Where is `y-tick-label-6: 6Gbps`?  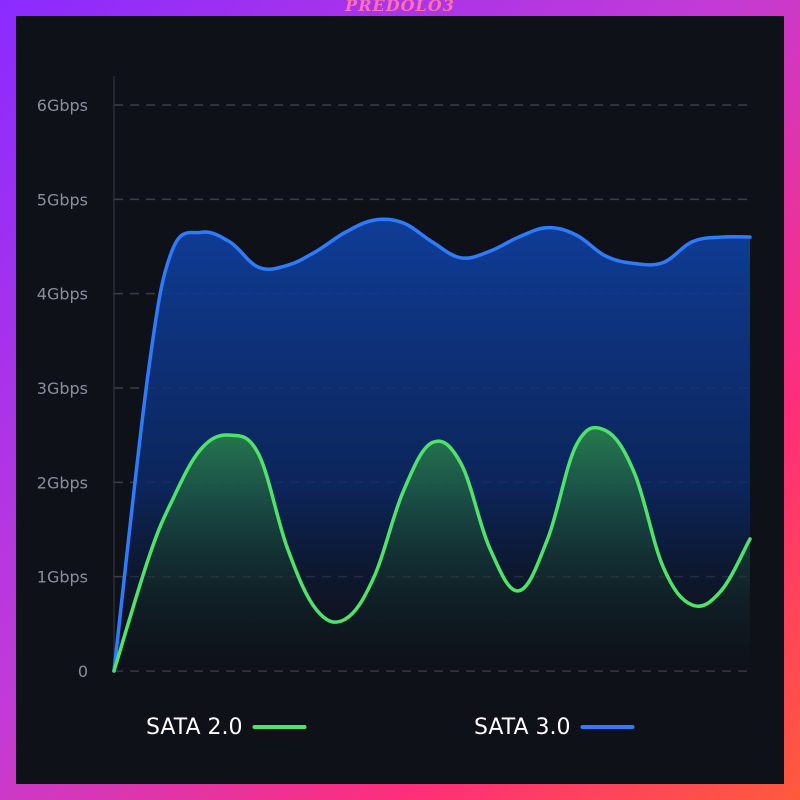
y-tick-label-6: 6Gbps is located at coordinates (62, 105).